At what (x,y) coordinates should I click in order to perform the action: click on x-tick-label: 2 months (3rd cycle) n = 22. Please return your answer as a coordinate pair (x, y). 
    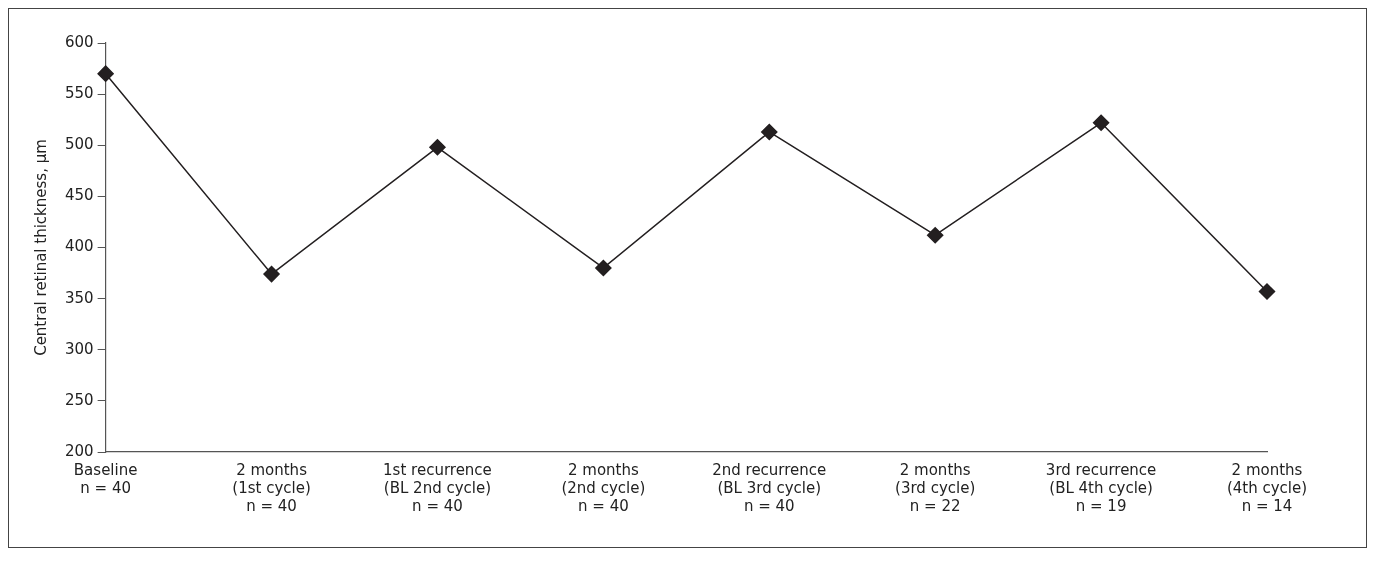
    Looking at the image, I should click on (935, 487).